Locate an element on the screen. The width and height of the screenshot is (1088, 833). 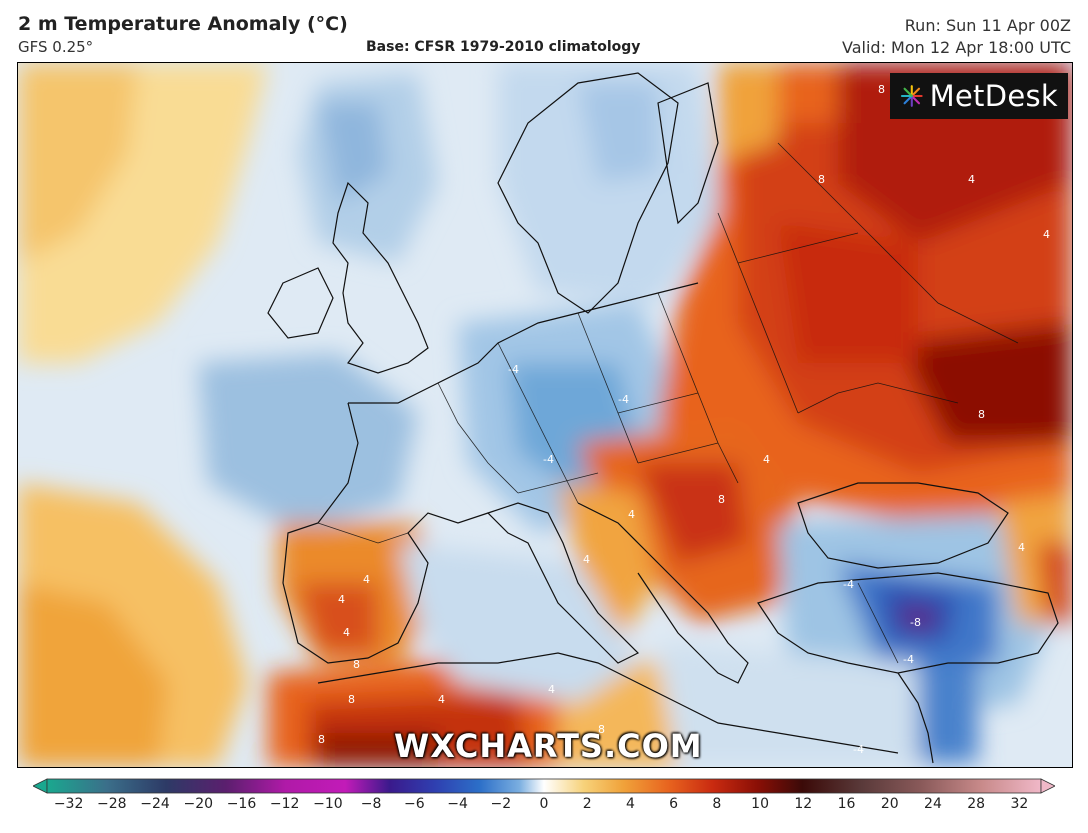
chart-title: 2 m Temperature Anomaly (°C) is located at coordinates (183, 24).